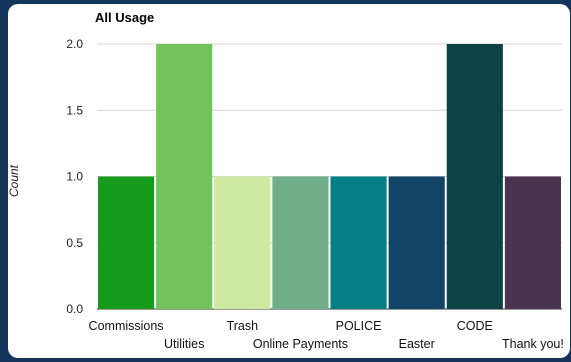 Image resolution: width=571 pixels, height=362 pixels. I want to click on x-category-label: Trash, so click(243, 326).